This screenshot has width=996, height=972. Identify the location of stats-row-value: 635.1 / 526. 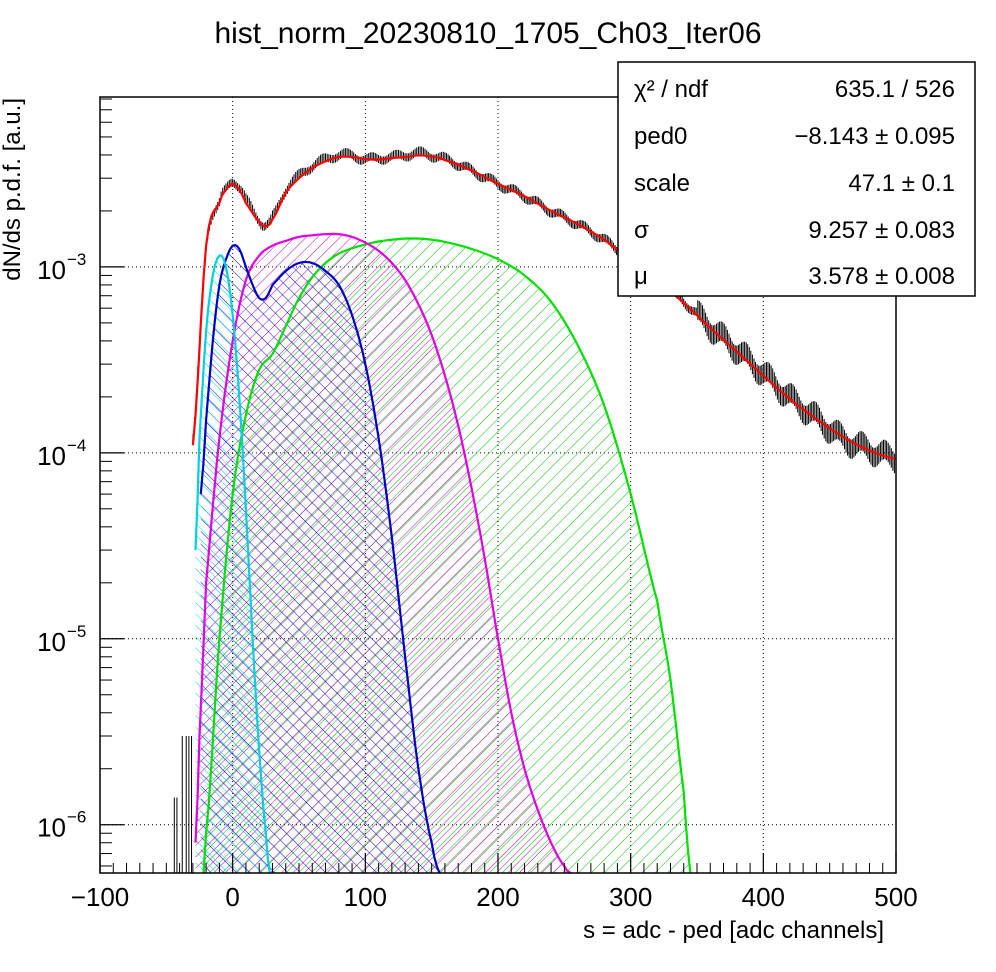
(895, 89).